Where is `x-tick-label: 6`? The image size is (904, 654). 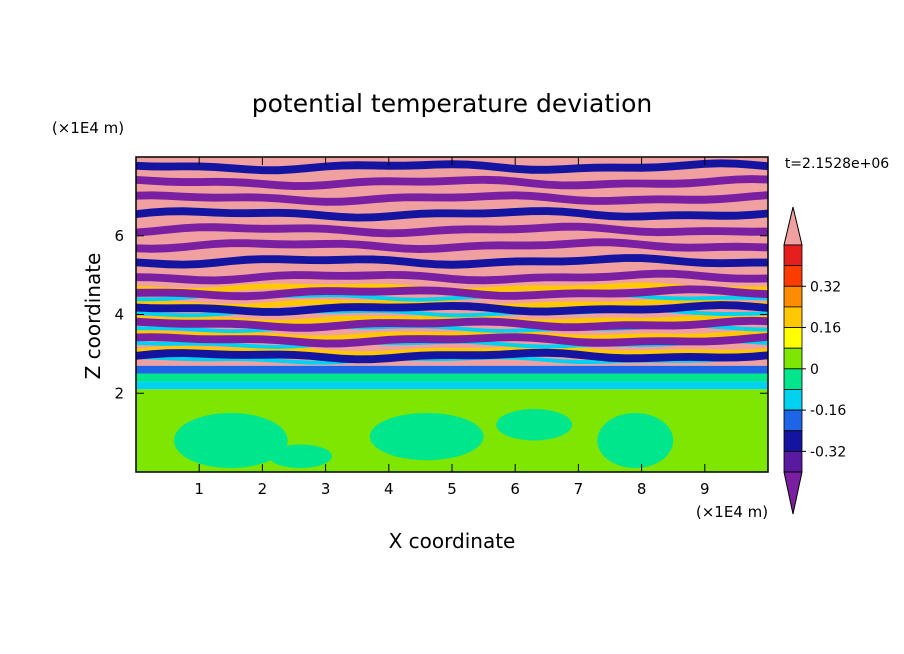 x-tick-label: 6 is located at coordinates (515, 489).